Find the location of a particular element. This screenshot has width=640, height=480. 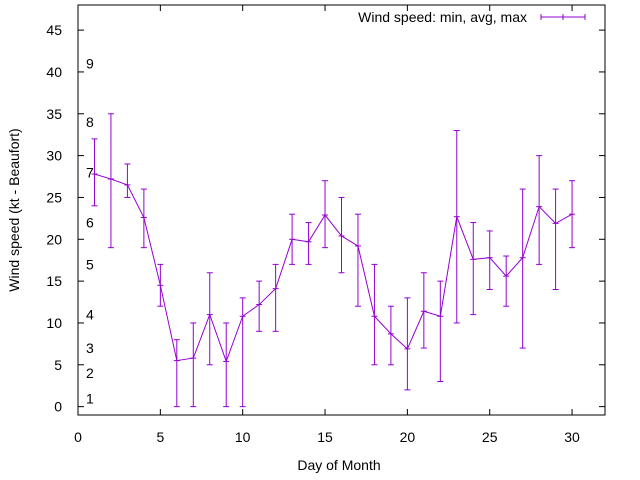

legend-label: Wind speed: min, avg, max is located at coordinates (442, 17).